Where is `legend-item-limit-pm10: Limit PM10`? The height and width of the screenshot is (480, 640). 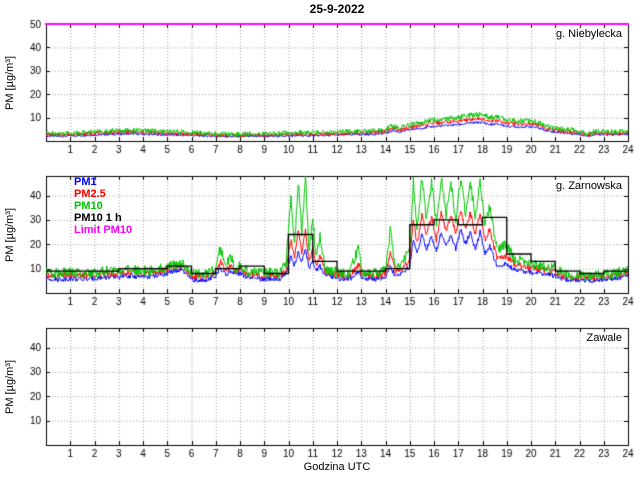 legend-item-limit-pm10: Limit PM10 is located at coordinates (103, 230).